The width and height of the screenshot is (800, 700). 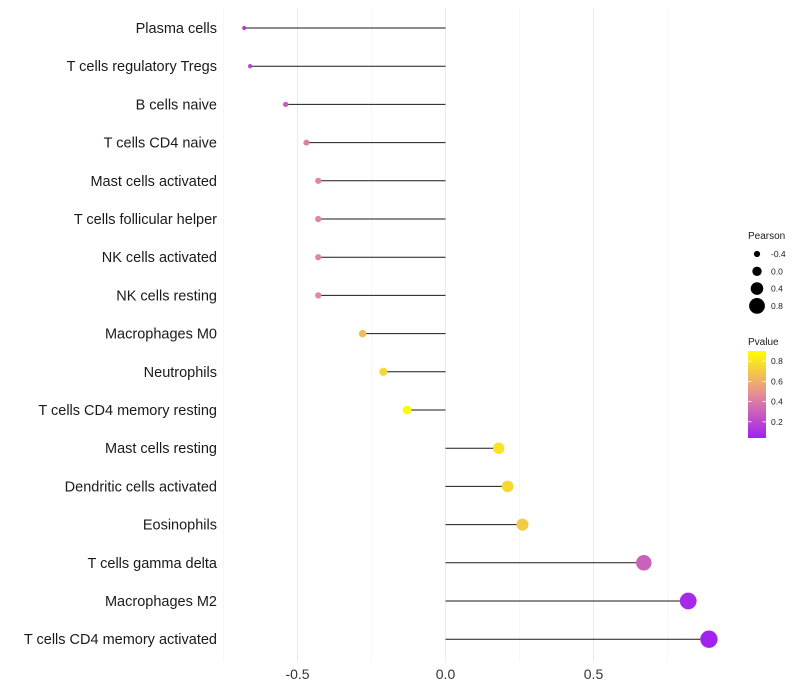 What do you see at coordinates (166, 296) in the screenshot?
I see `category-label: NK cells resting` at bounding box center [166, 296].